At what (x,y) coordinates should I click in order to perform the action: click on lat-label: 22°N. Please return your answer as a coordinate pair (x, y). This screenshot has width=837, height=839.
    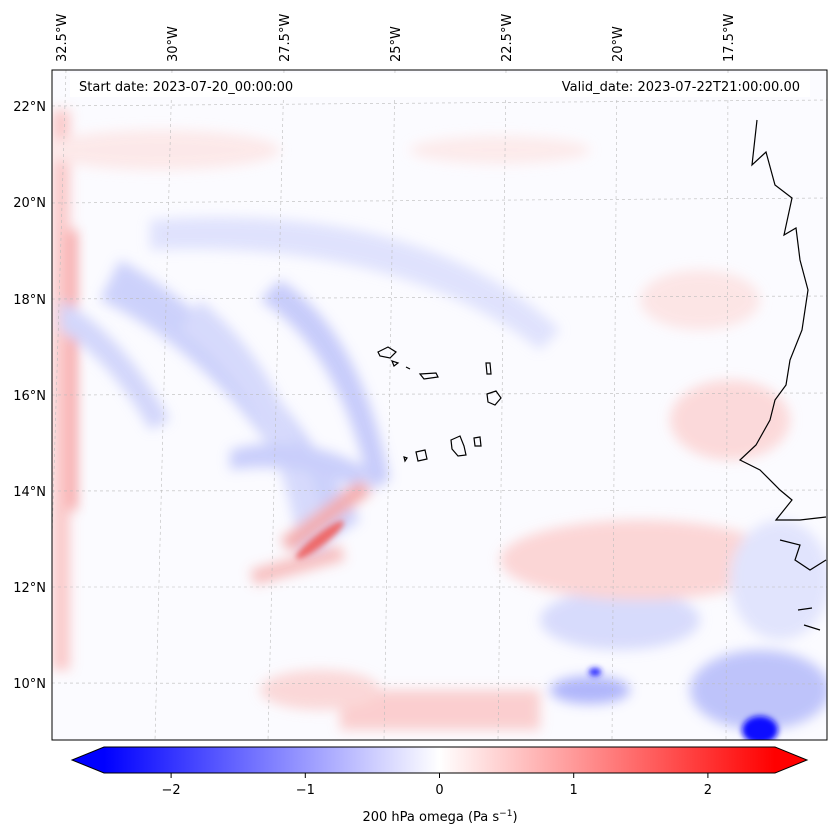
    Looking at the image, I should click on (29, 107).